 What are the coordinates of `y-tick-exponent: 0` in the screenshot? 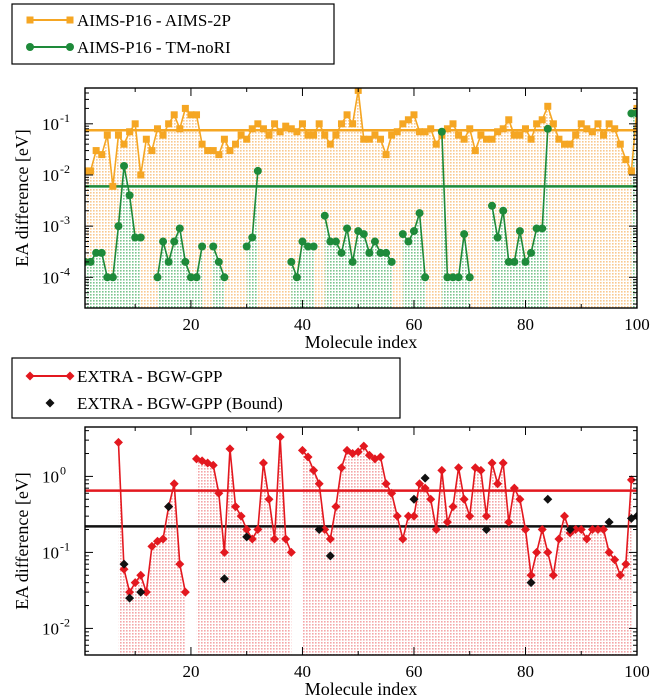 It's located at (63, 470).